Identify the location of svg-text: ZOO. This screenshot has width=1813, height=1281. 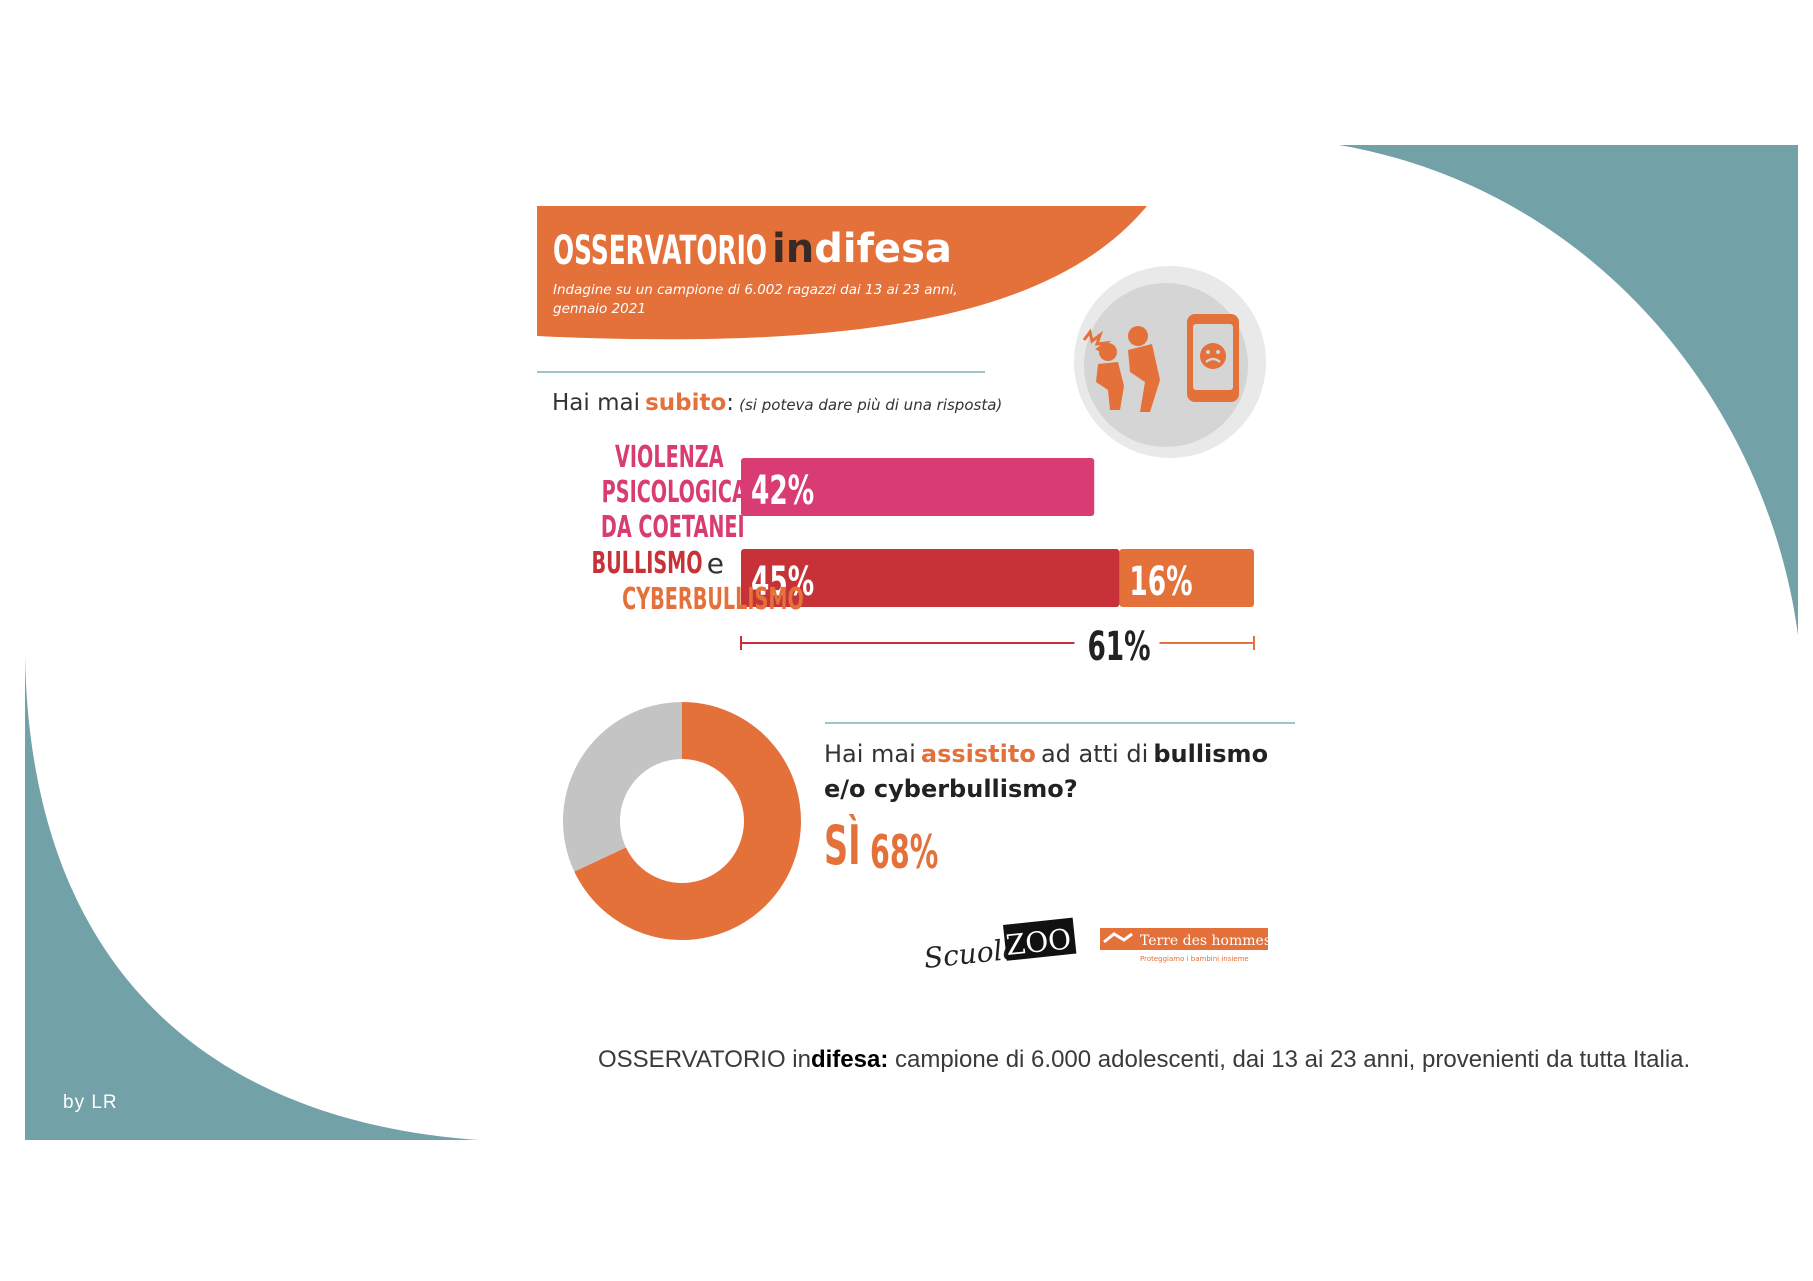
(1038, 942).